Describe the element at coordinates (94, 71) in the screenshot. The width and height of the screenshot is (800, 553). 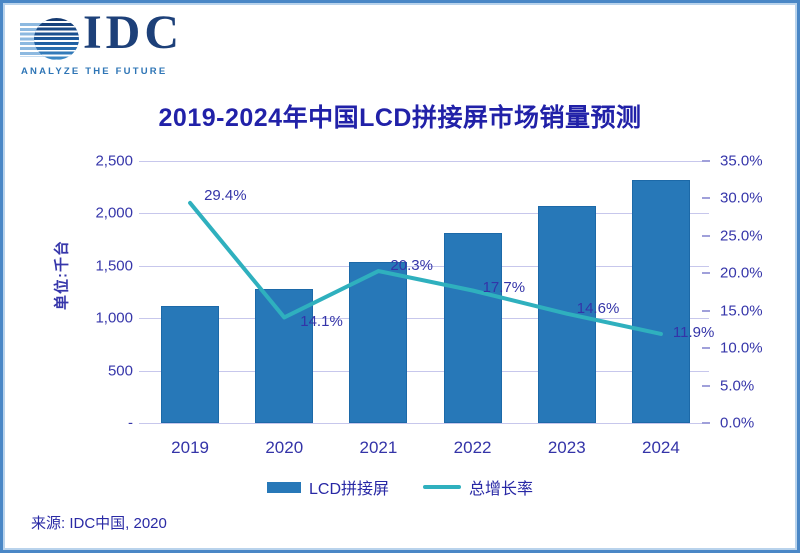
I see `logo-tagline: ANALYZE THE FUTURE` at that location.